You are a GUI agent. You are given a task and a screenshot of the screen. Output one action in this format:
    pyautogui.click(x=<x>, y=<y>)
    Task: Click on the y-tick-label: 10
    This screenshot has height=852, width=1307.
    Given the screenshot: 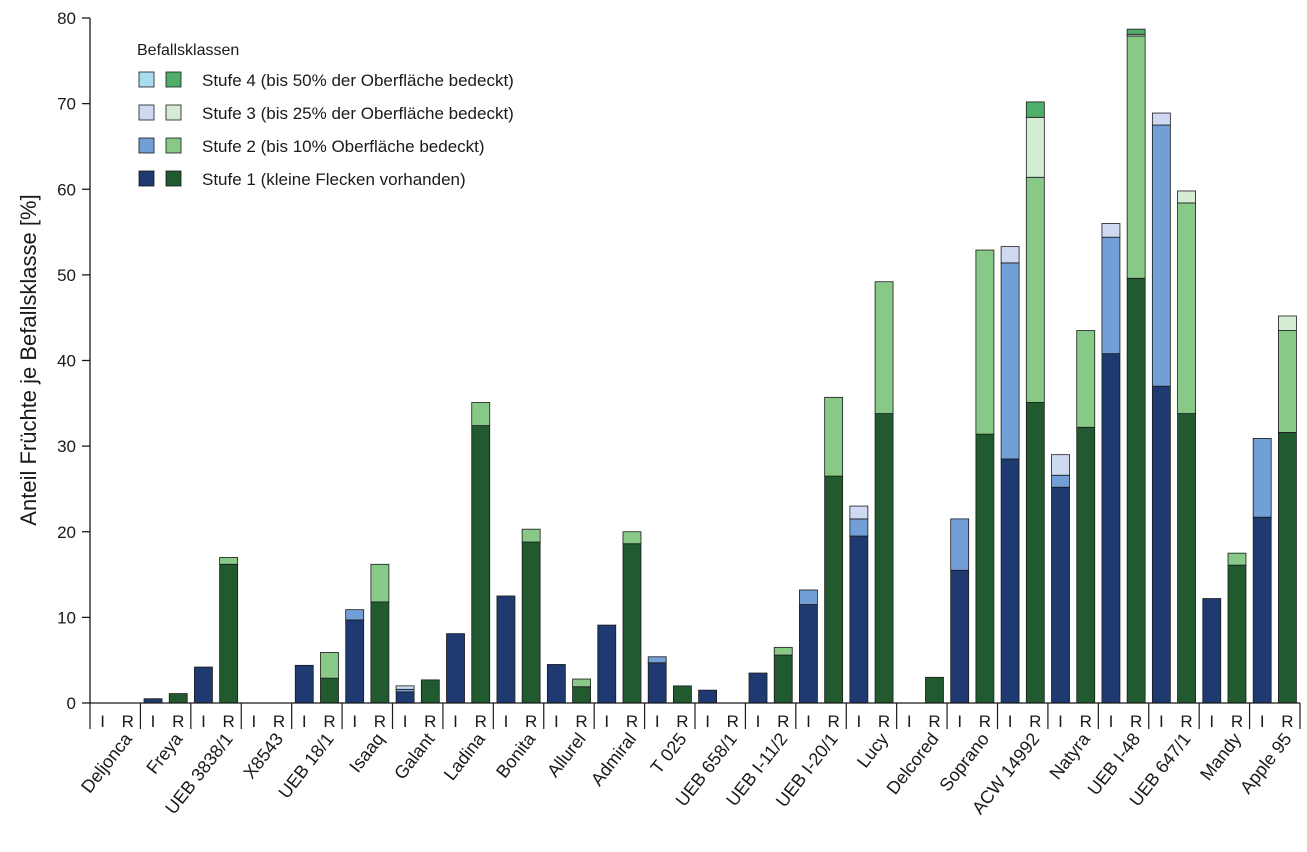 What is the action you would take?
    pyautogui.click(x=66, y=617)
    